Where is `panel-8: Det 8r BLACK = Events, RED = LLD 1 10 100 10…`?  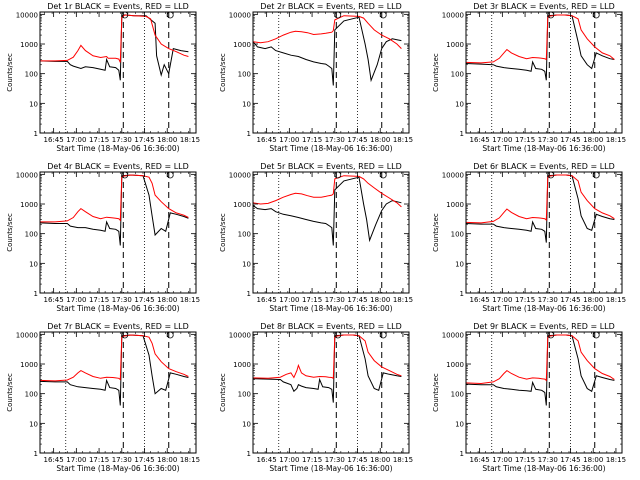
panel-8: Det 8r BLACK = Events, RED = LLD 1 10 100 10… is located at coordinates (316, 397).